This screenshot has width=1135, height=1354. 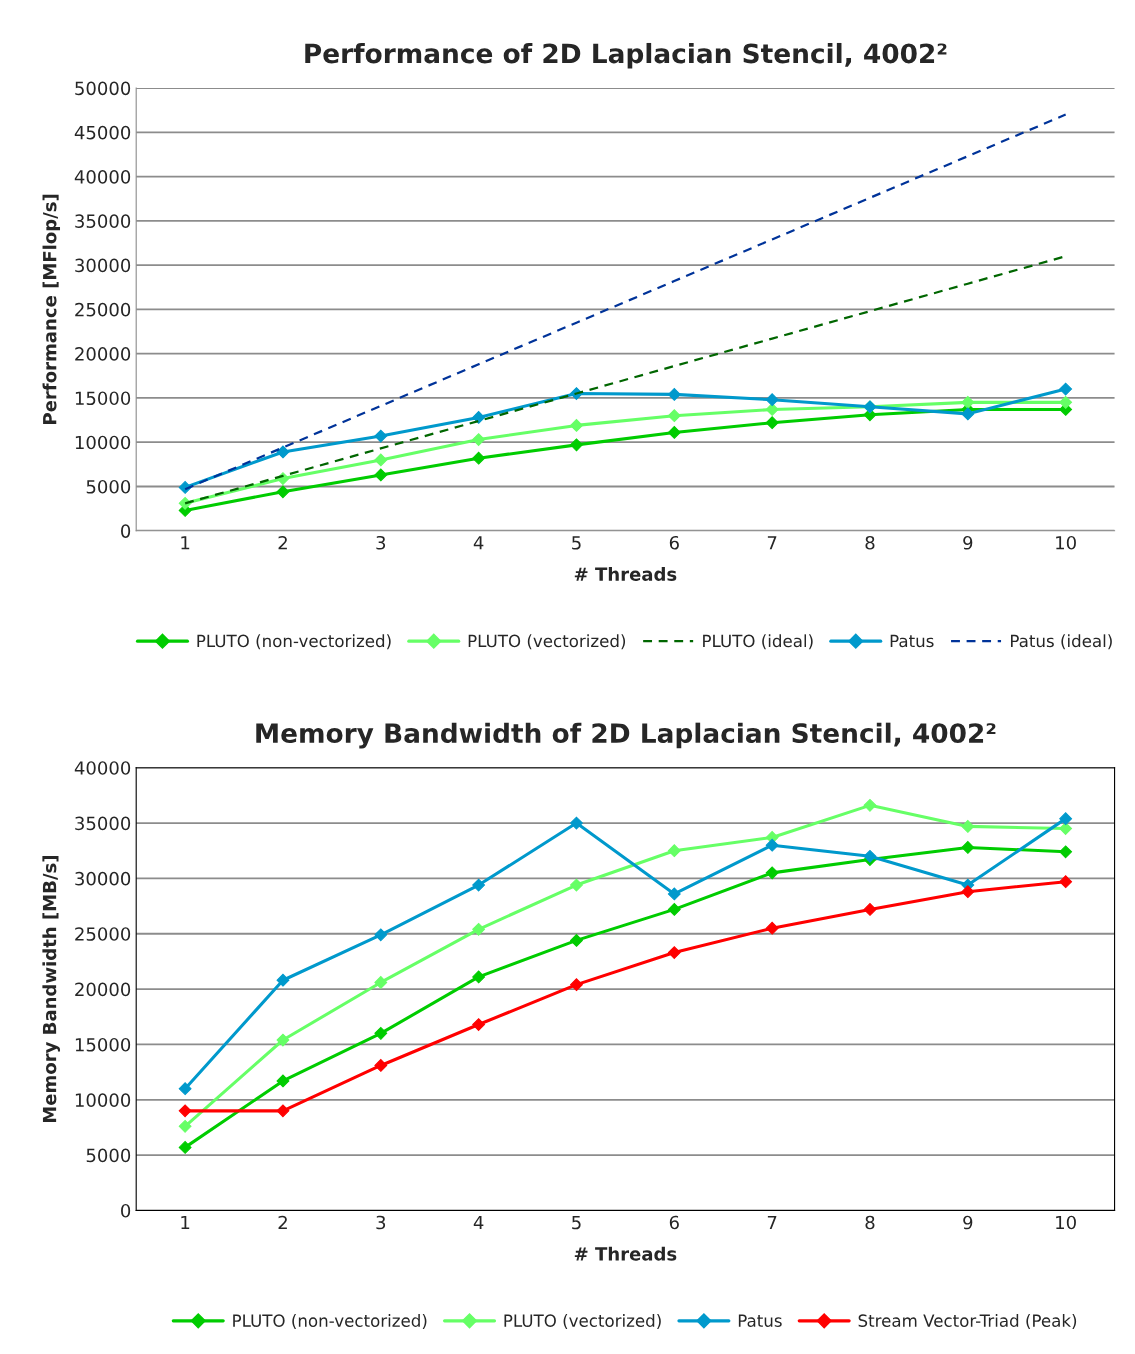 I want to click on legend-label: PLUTO (ideal), so click(x=758, y=642).